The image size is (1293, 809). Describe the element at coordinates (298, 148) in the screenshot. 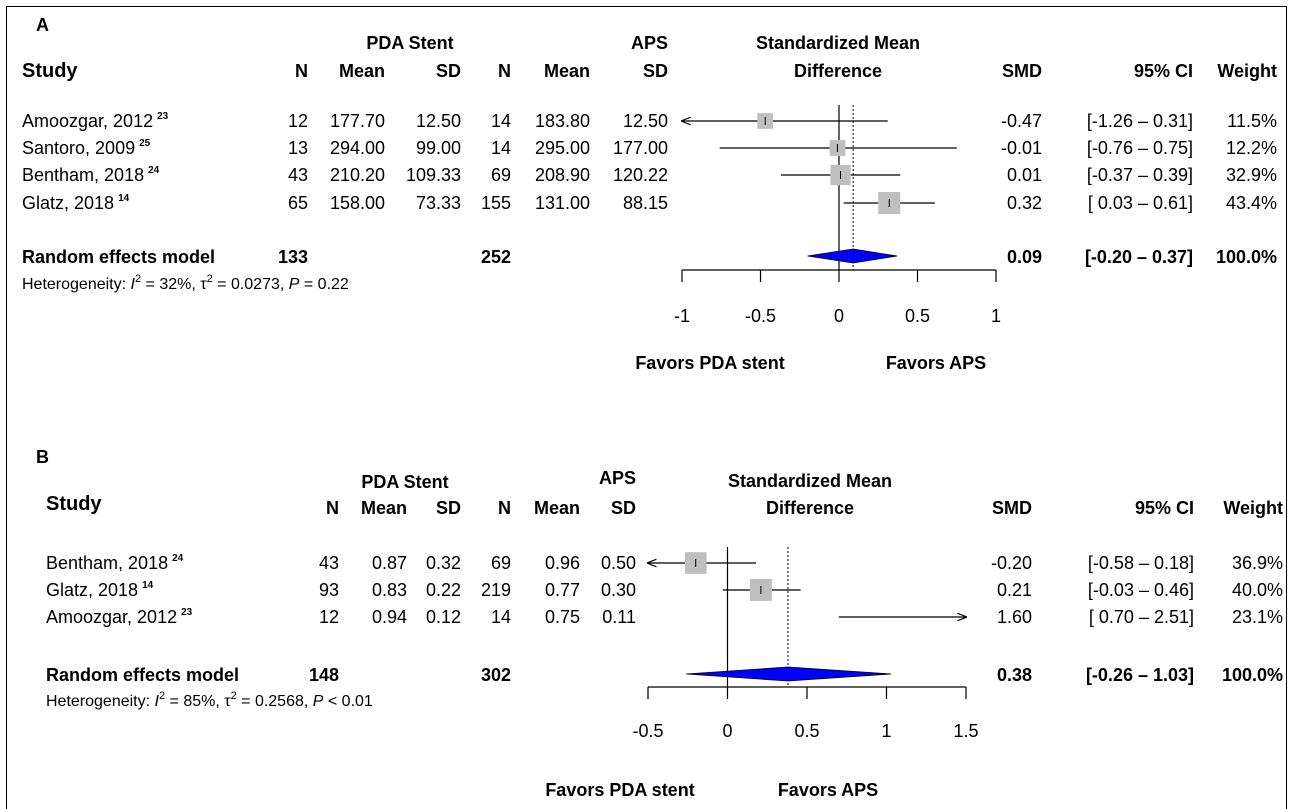

I see `cell-n1: 13` at that location.